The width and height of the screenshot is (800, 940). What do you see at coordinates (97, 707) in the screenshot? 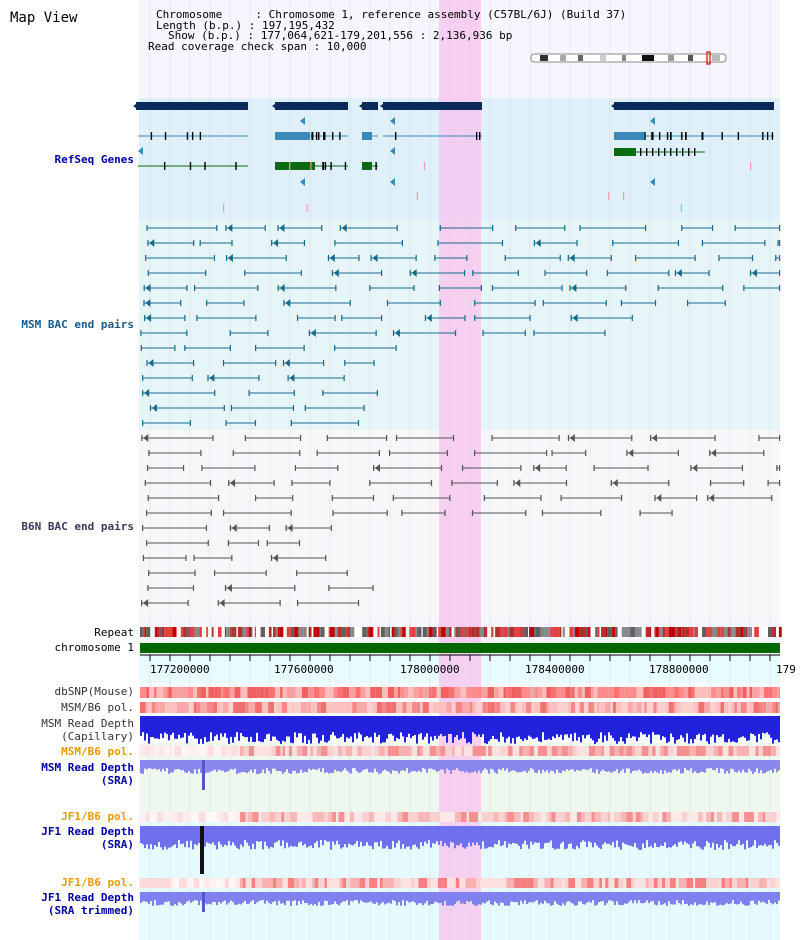
I see `track-label-msm-b6-pol: MSM/B6 pol.` at bounding box center [97, 707].